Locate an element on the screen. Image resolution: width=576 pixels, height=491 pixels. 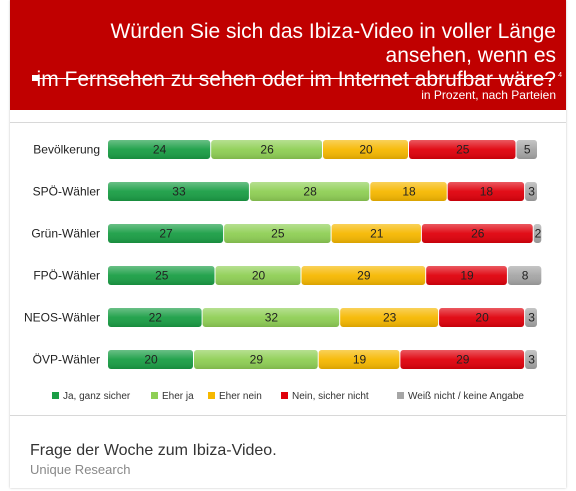
bar-gloss-fpoe-waehler-eher-nein is located at coordinates (363, 275).